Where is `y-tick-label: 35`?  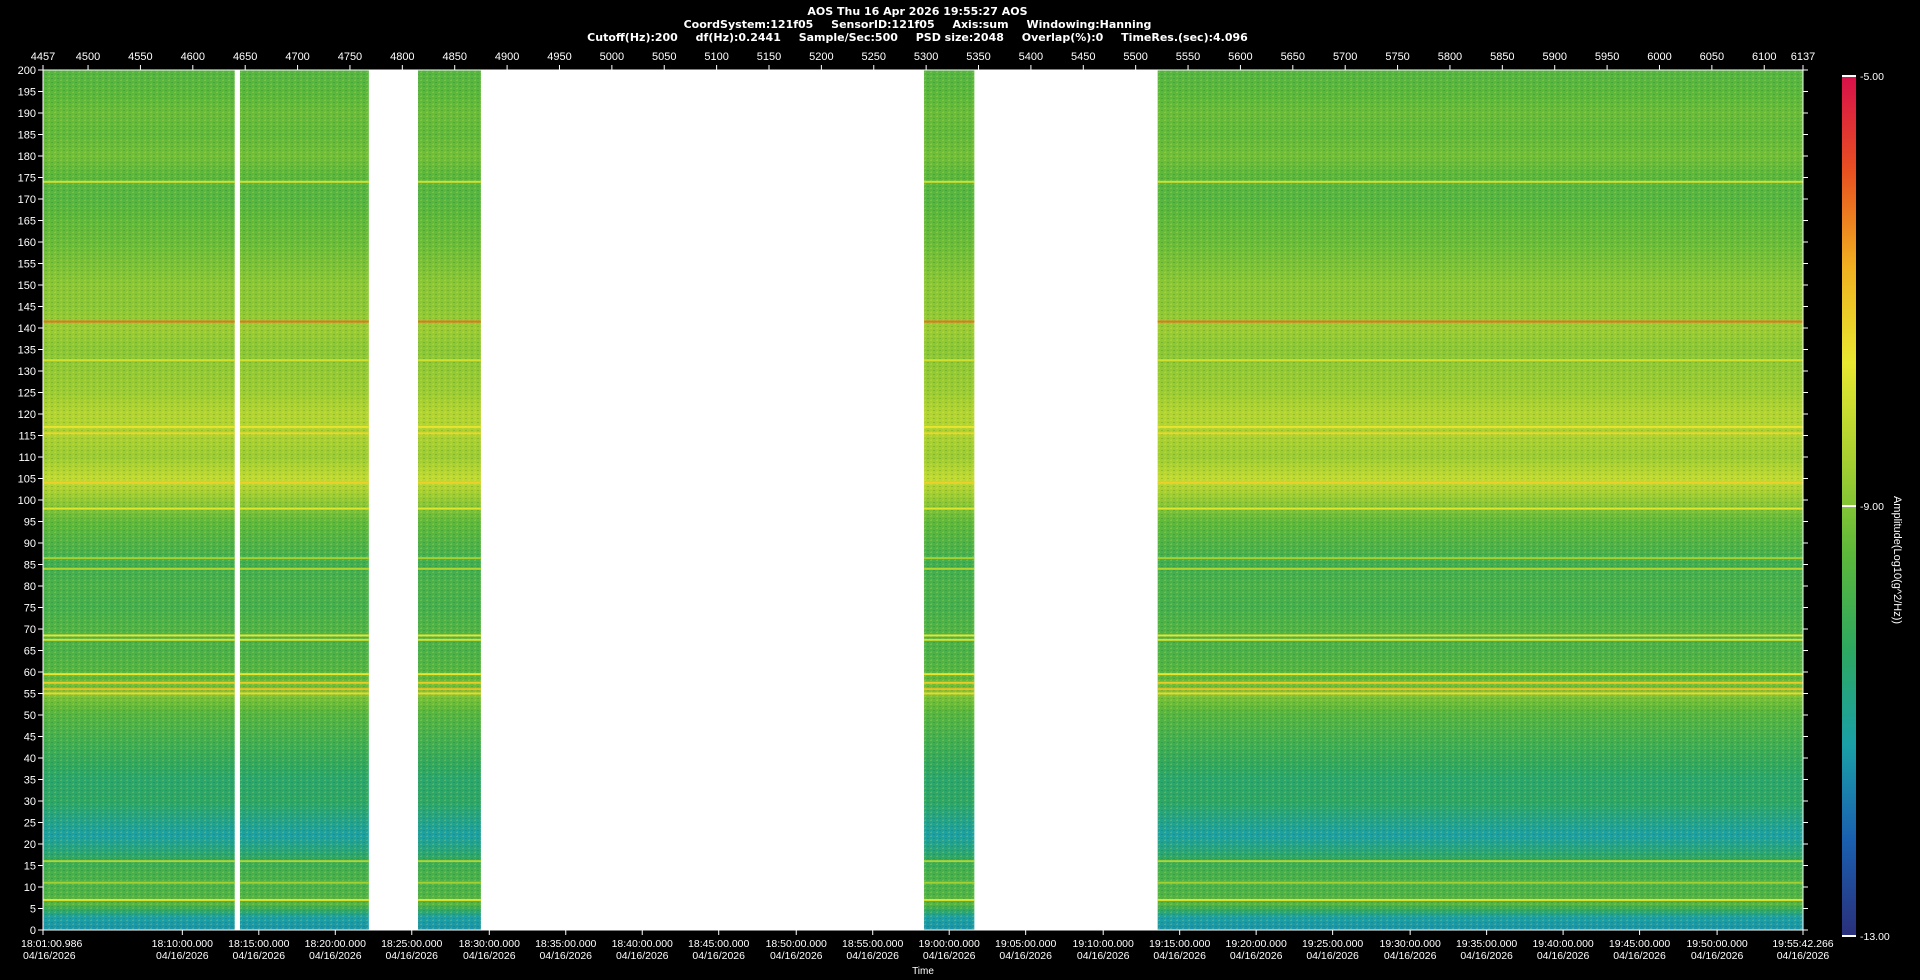
y-tick-label: 35 is located at coordinates (30, 781).